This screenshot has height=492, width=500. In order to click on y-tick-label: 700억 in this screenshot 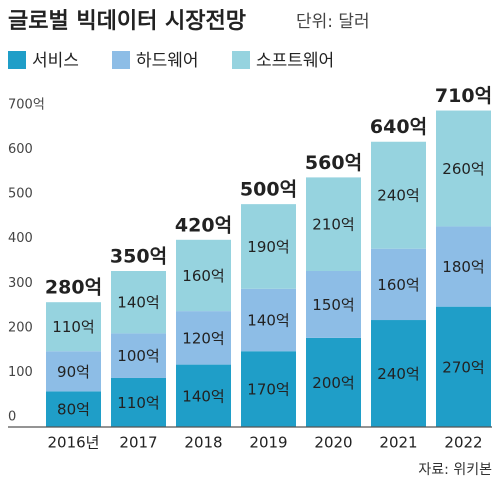, I will do `click(26, 105)`.